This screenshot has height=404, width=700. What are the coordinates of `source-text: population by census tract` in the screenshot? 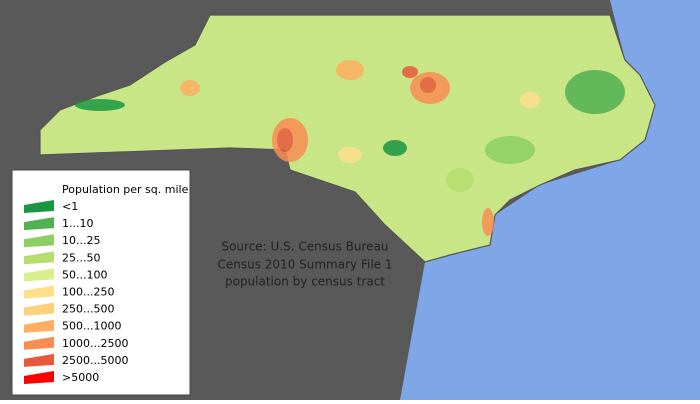 It's located at (305, 282).